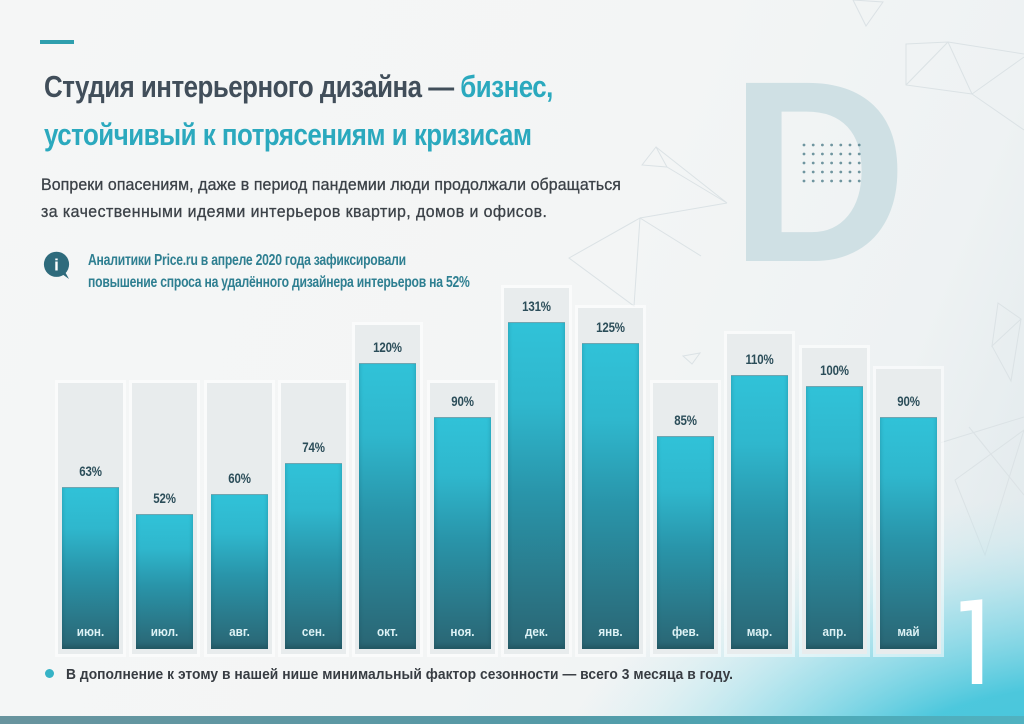 The width and height of the screenshot is (1024, 724). Describe the element at coordinates (819, 172) in the screenshot. I see `svg-text: D` at that location.